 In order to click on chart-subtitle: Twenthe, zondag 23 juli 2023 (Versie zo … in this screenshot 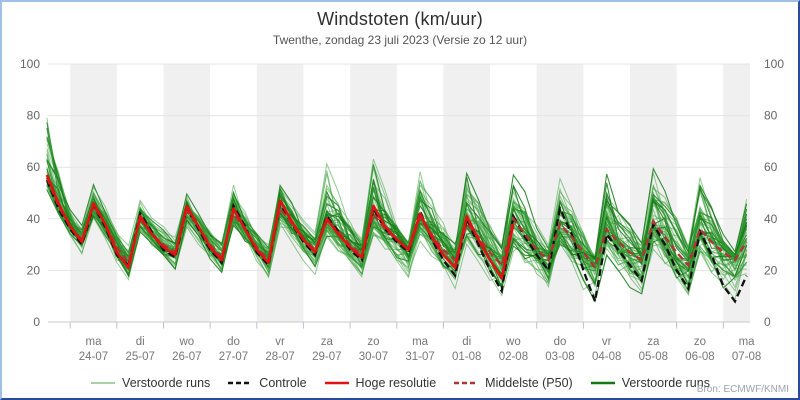, I will do `click(400, 40)`.